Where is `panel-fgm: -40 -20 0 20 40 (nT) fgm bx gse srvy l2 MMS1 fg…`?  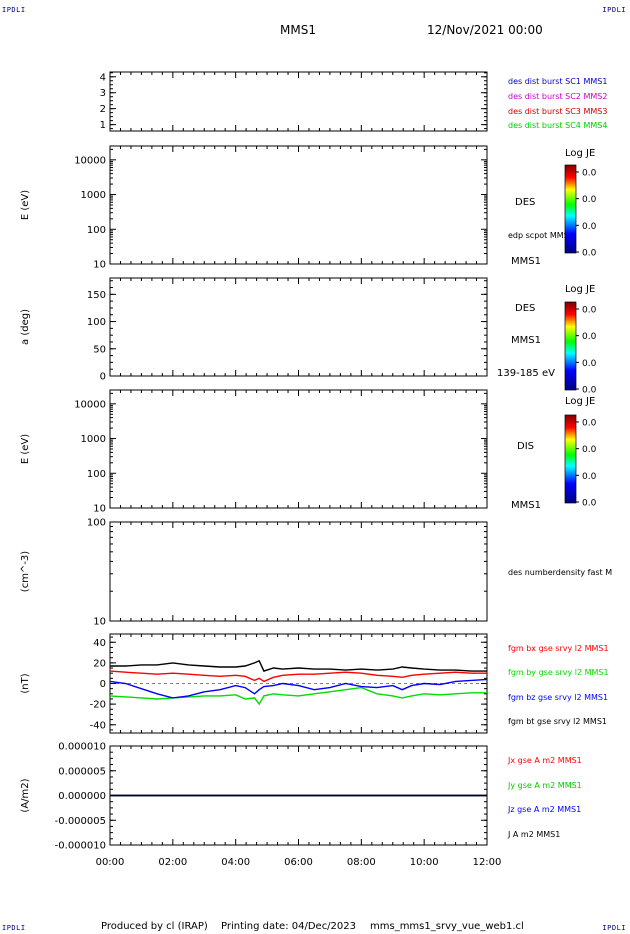
panel-fgm: -40 -20 0 20 40 (nT) fgm bx gse srvy l2 MMS1 fg… is located at coordinates (314, 683).